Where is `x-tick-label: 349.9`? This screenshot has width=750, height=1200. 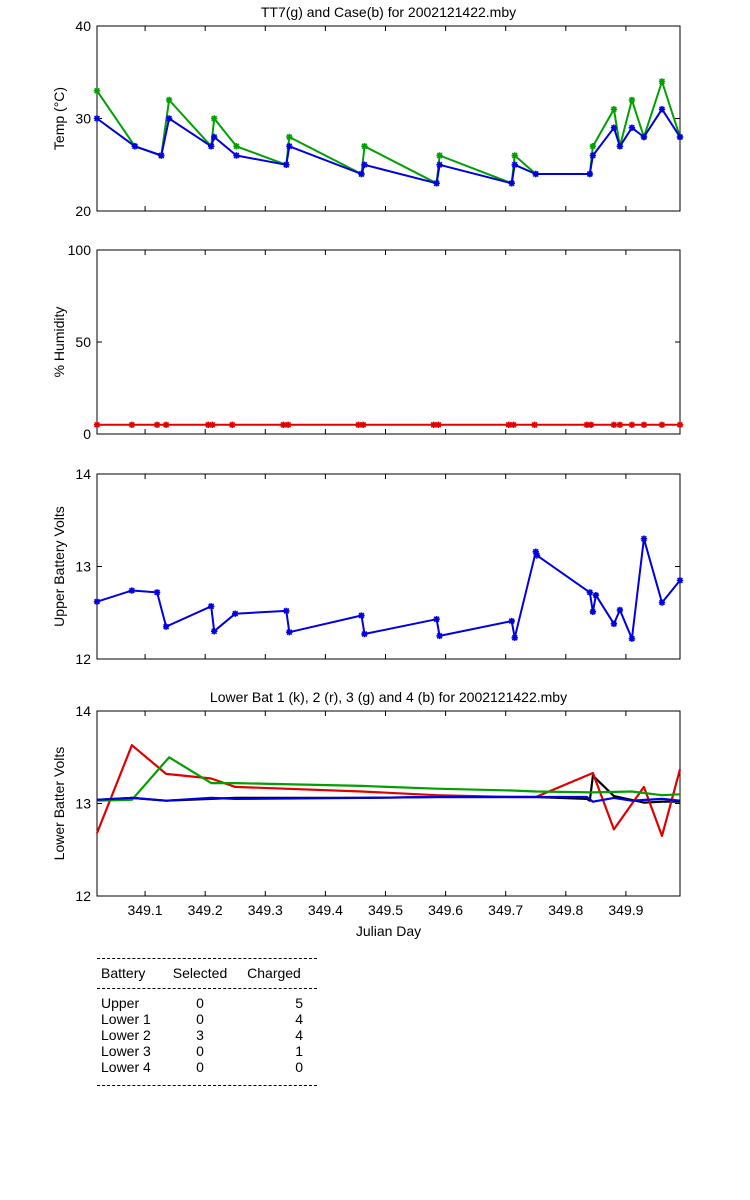
x-tick-label: 349.9 is located at coordinates (625, 910).